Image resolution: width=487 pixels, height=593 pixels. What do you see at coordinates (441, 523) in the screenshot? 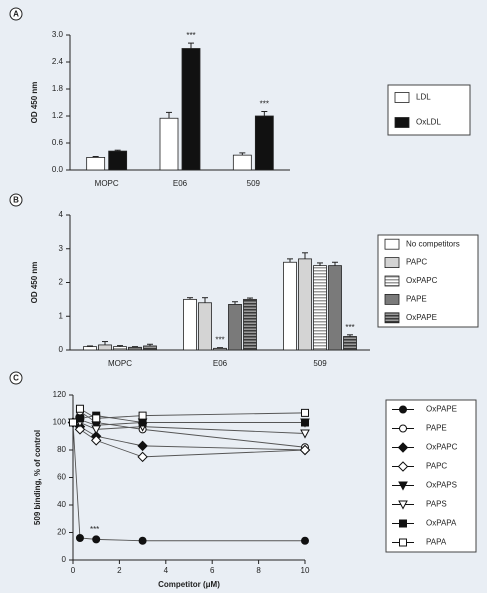
I see `legend-label: OxPAPA` at bounding box center [441, 523].